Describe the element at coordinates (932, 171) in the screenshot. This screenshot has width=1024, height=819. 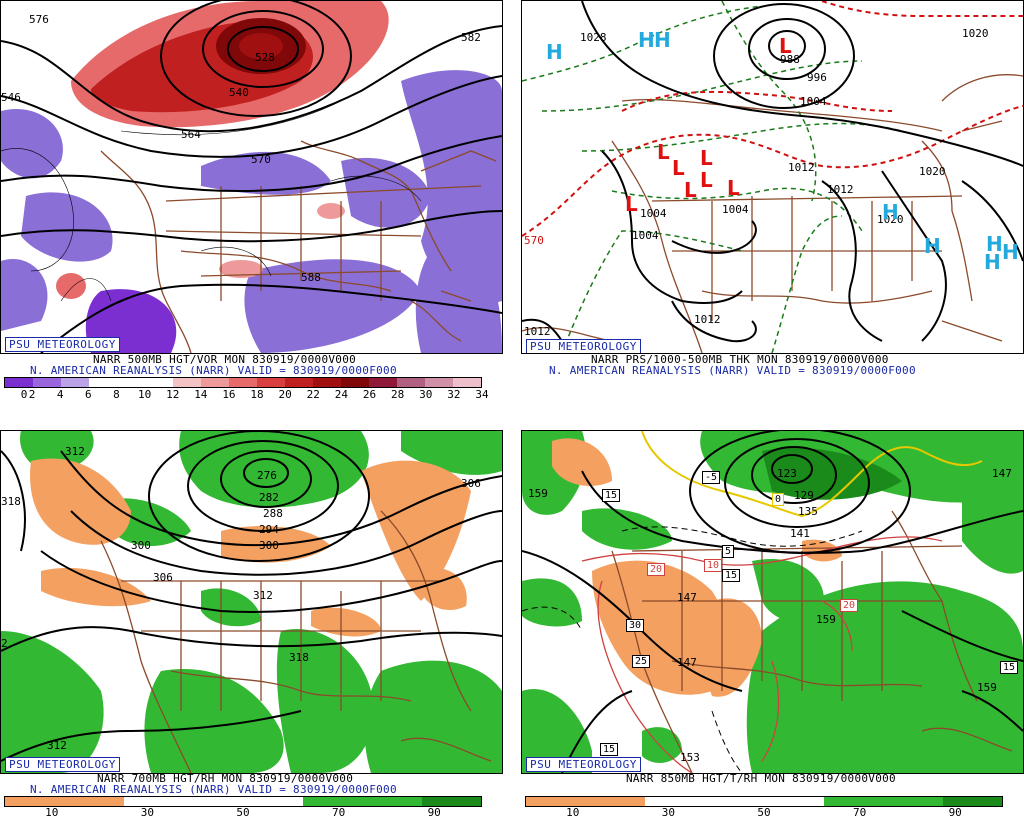
I see `isobar-label-1020: 1020` at that location.